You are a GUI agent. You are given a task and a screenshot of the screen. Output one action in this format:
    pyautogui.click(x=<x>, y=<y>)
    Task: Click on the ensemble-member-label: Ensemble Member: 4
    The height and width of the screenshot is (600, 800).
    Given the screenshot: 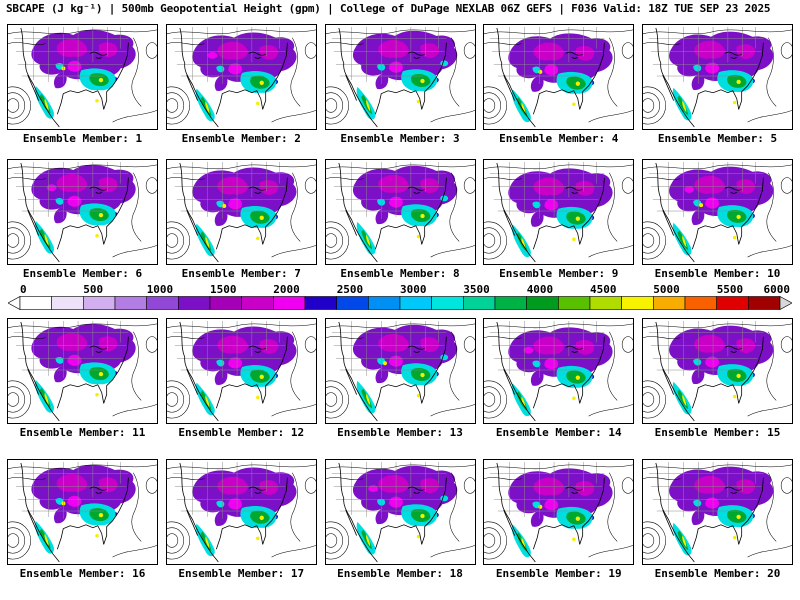 What is the action you would take?
    pyautogui.click(x=559, y=138)
    